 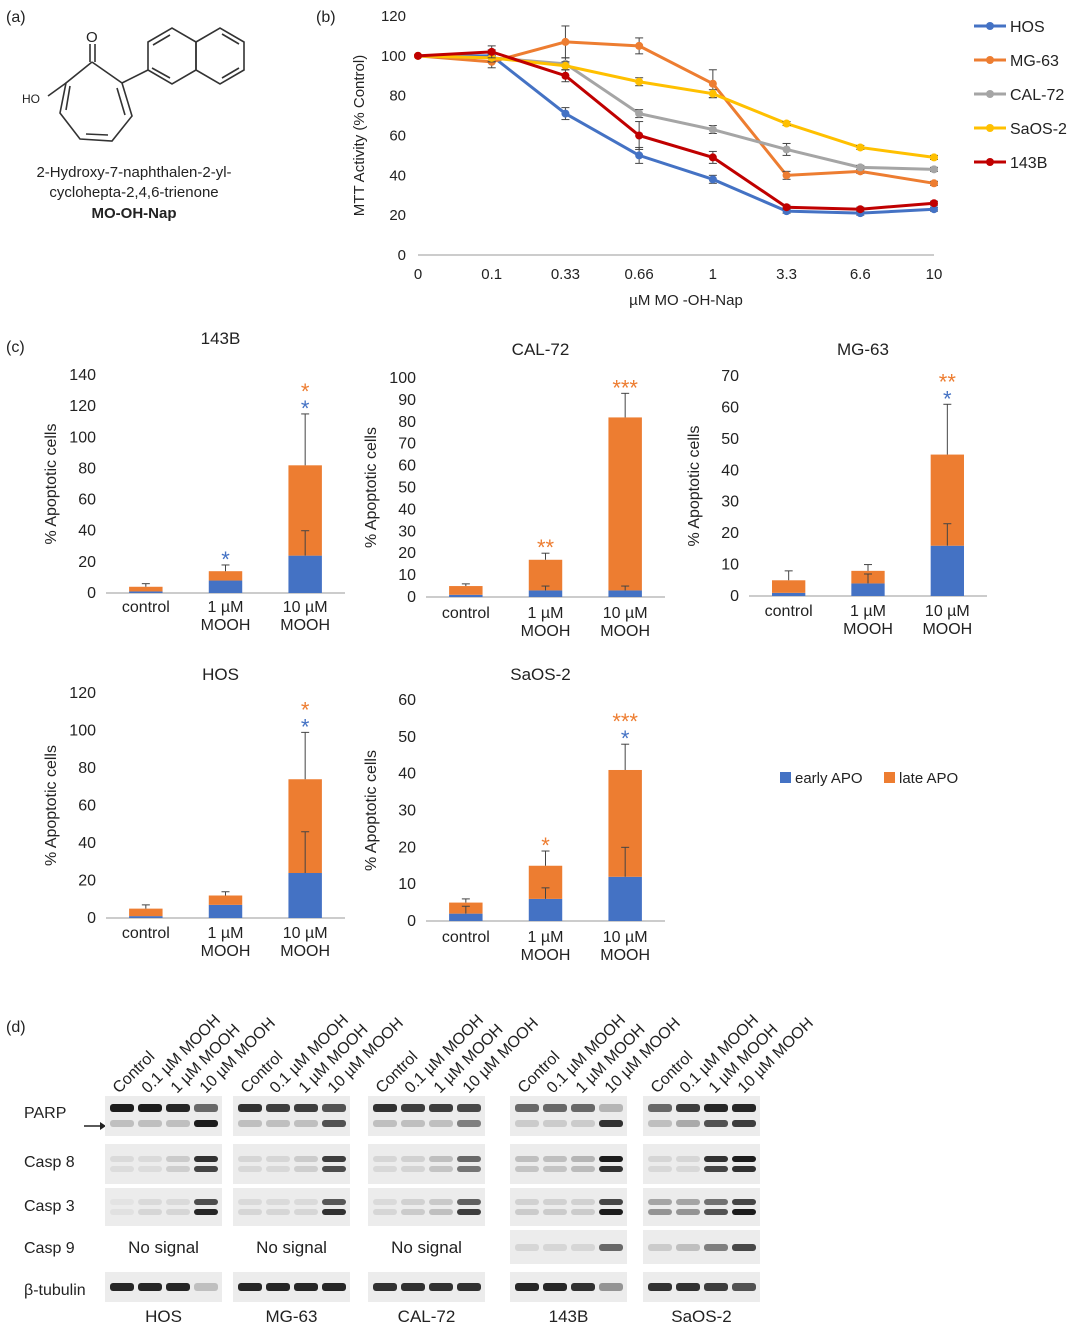 What do you see at coordinates (785, 777) in the screenshot?
I see `legend-early-swatch` at bounding box center [785, 777].